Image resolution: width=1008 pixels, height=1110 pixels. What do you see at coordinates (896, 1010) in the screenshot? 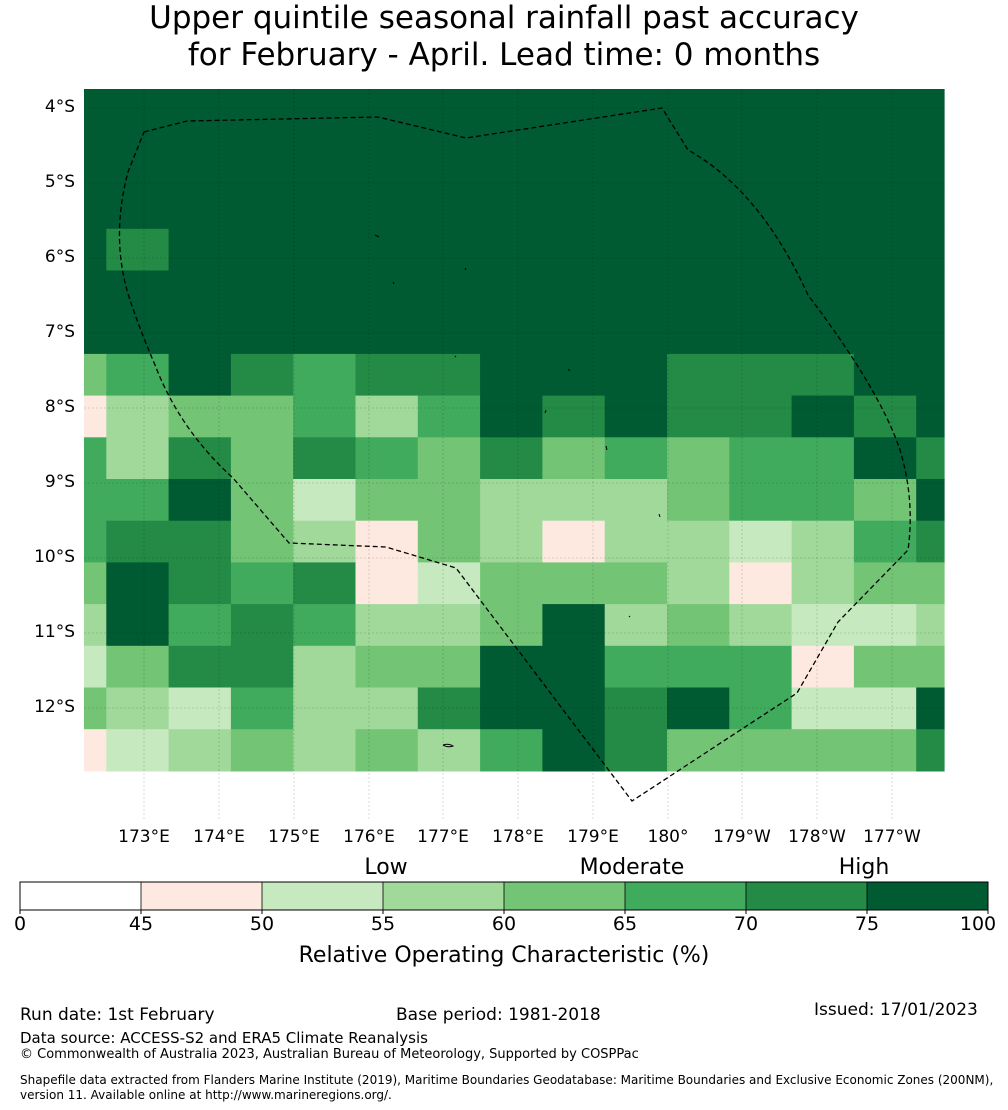
I see `issued-date: Issued: 17/01/2023` at bounding box center [896, 1010].